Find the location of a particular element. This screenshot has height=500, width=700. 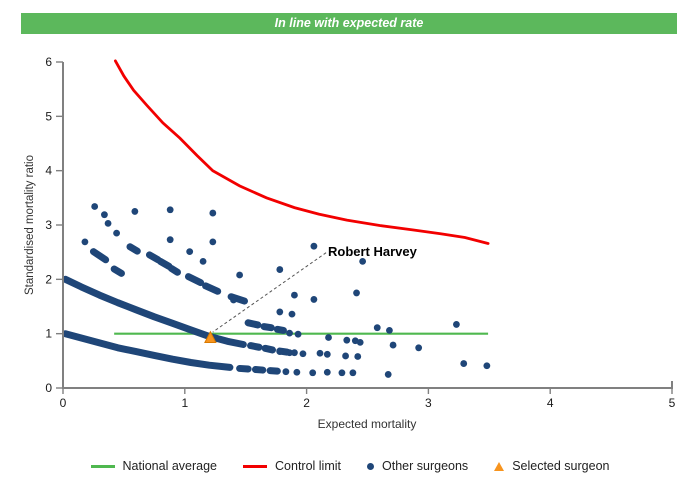

x-axis-title: Expected mortality is located at coordinates (367, 424).